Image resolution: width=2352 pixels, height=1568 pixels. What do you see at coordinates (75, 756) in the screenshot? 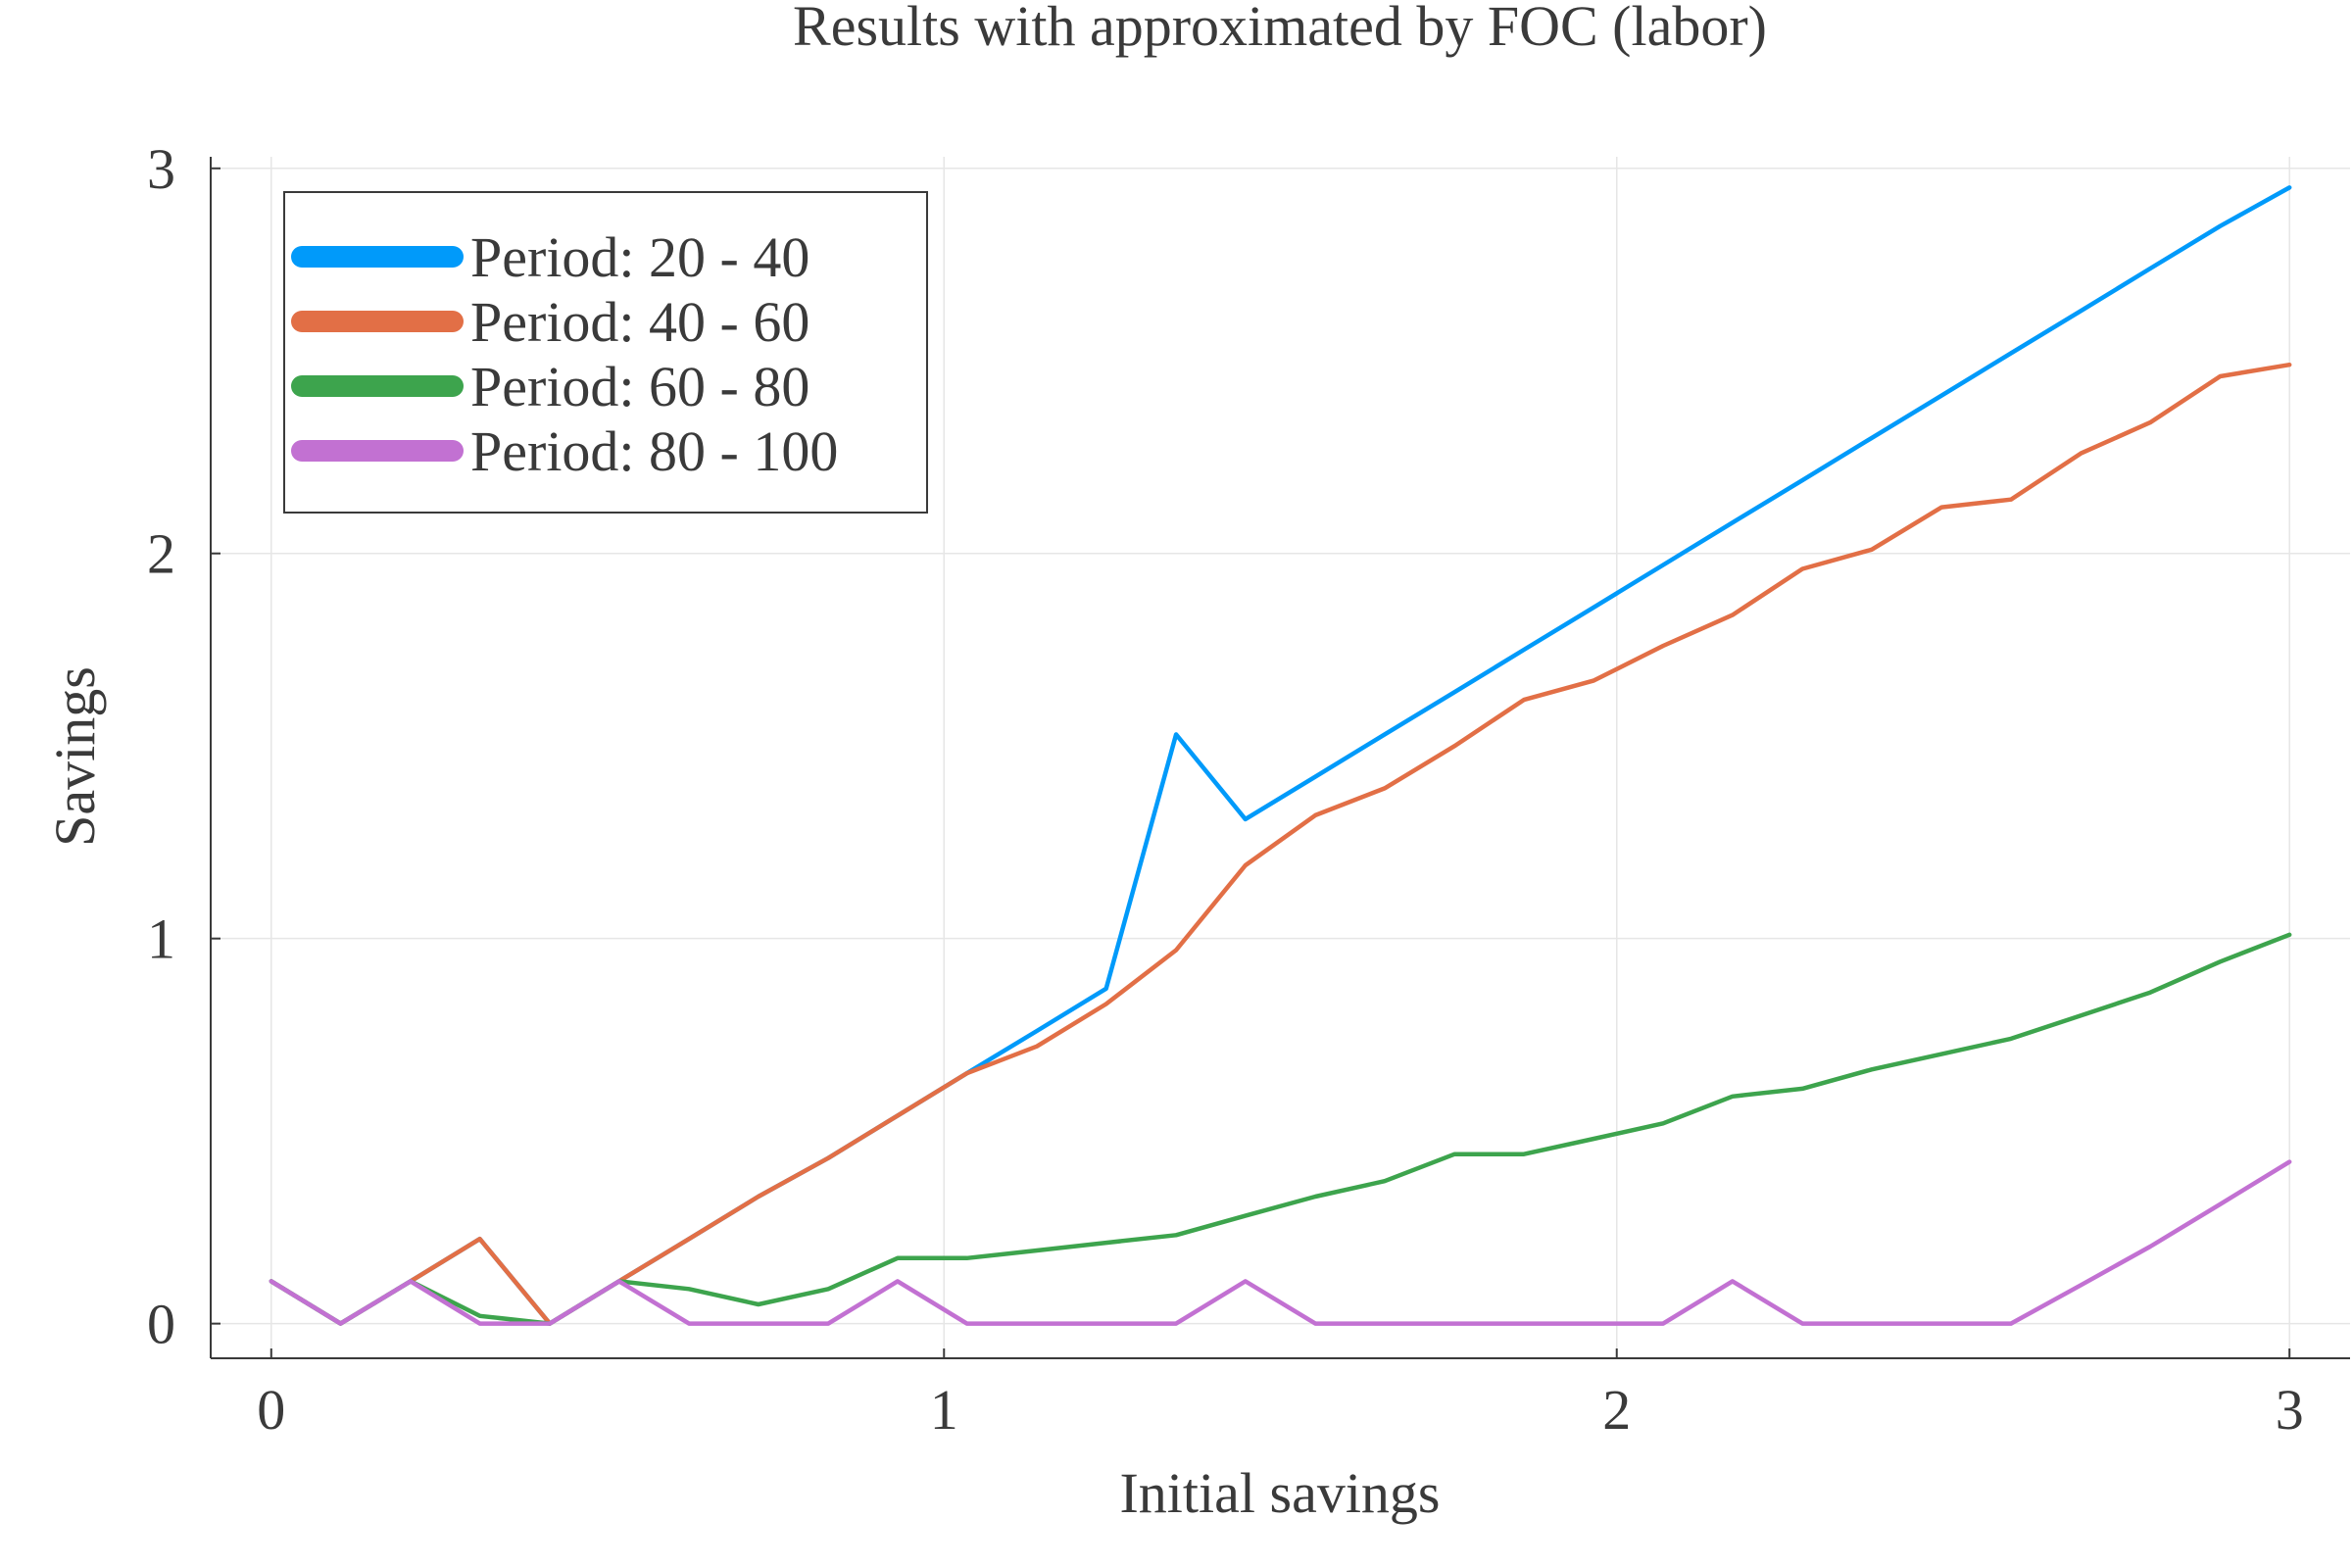
I see `y-axis-label: Savings` at bounding box center [75, 756].